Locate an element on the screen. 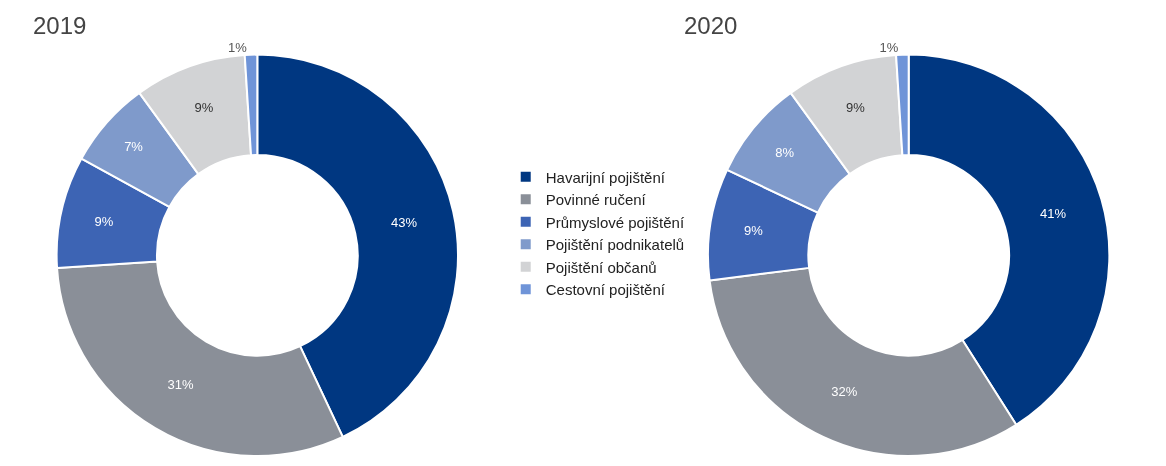 This screenshot has width=1166, height=466. chart-title: 2019 is located at coordinates (60, 25).